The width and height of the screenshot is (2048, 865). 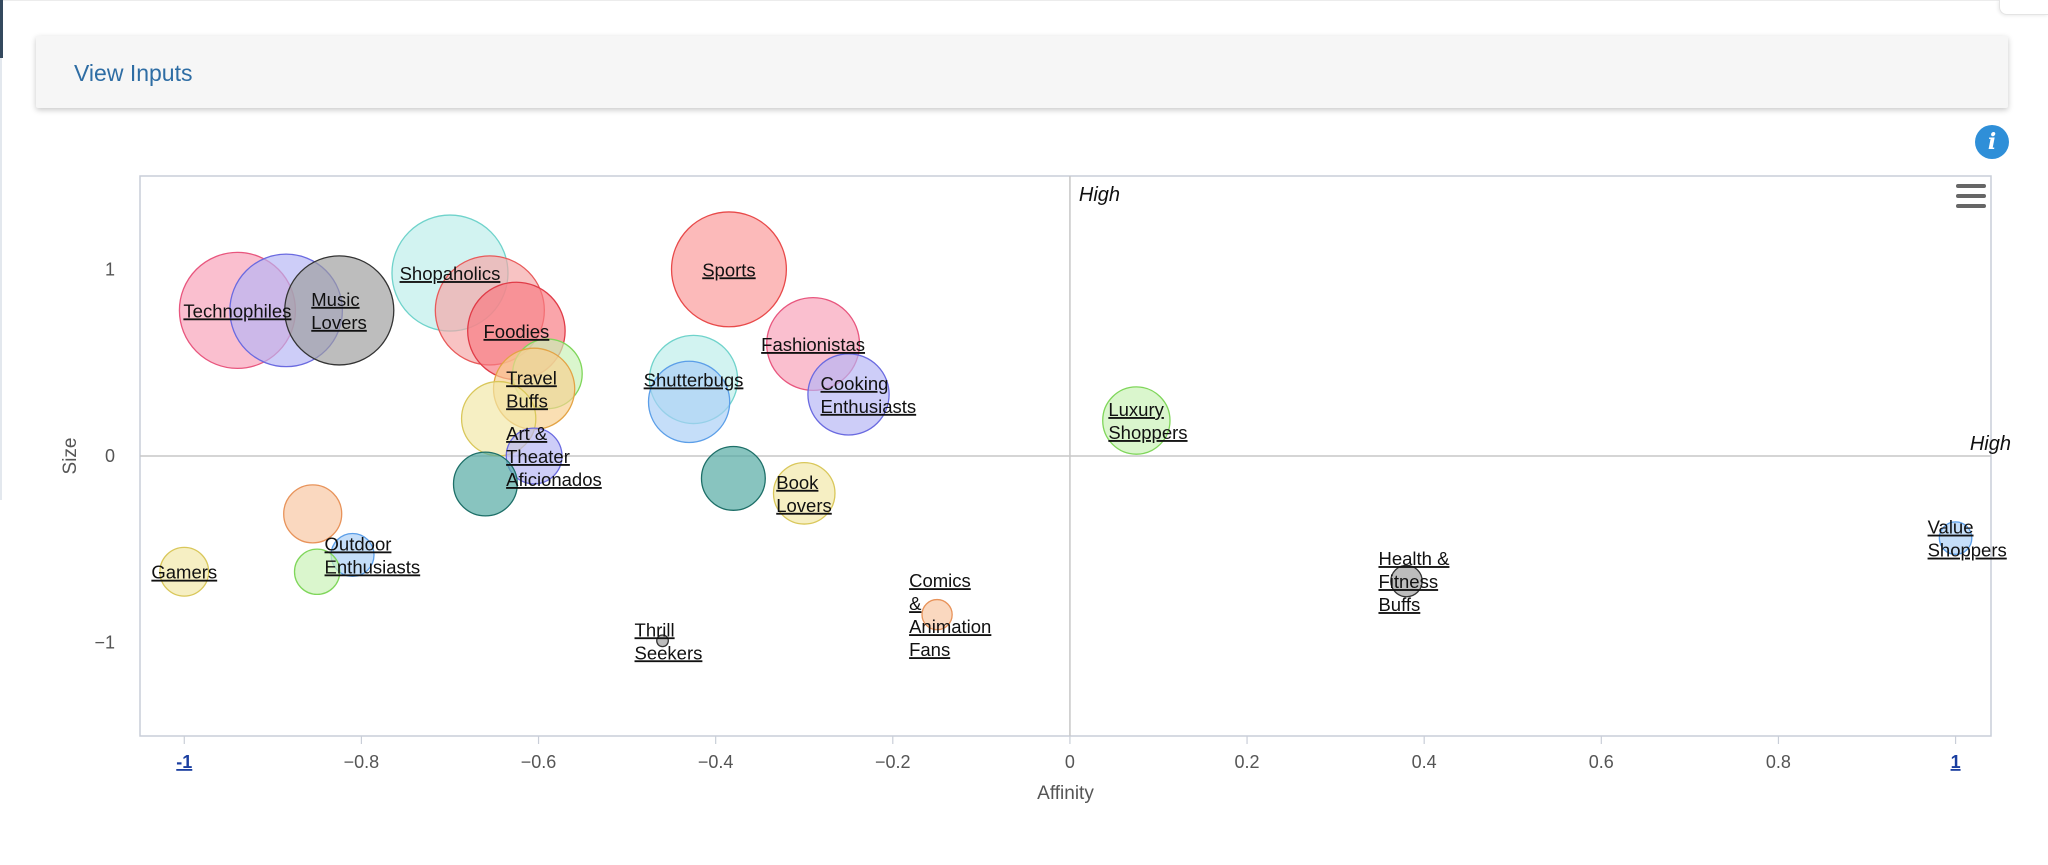 I want to click on corner-tab, so click(x=2023, y=7).